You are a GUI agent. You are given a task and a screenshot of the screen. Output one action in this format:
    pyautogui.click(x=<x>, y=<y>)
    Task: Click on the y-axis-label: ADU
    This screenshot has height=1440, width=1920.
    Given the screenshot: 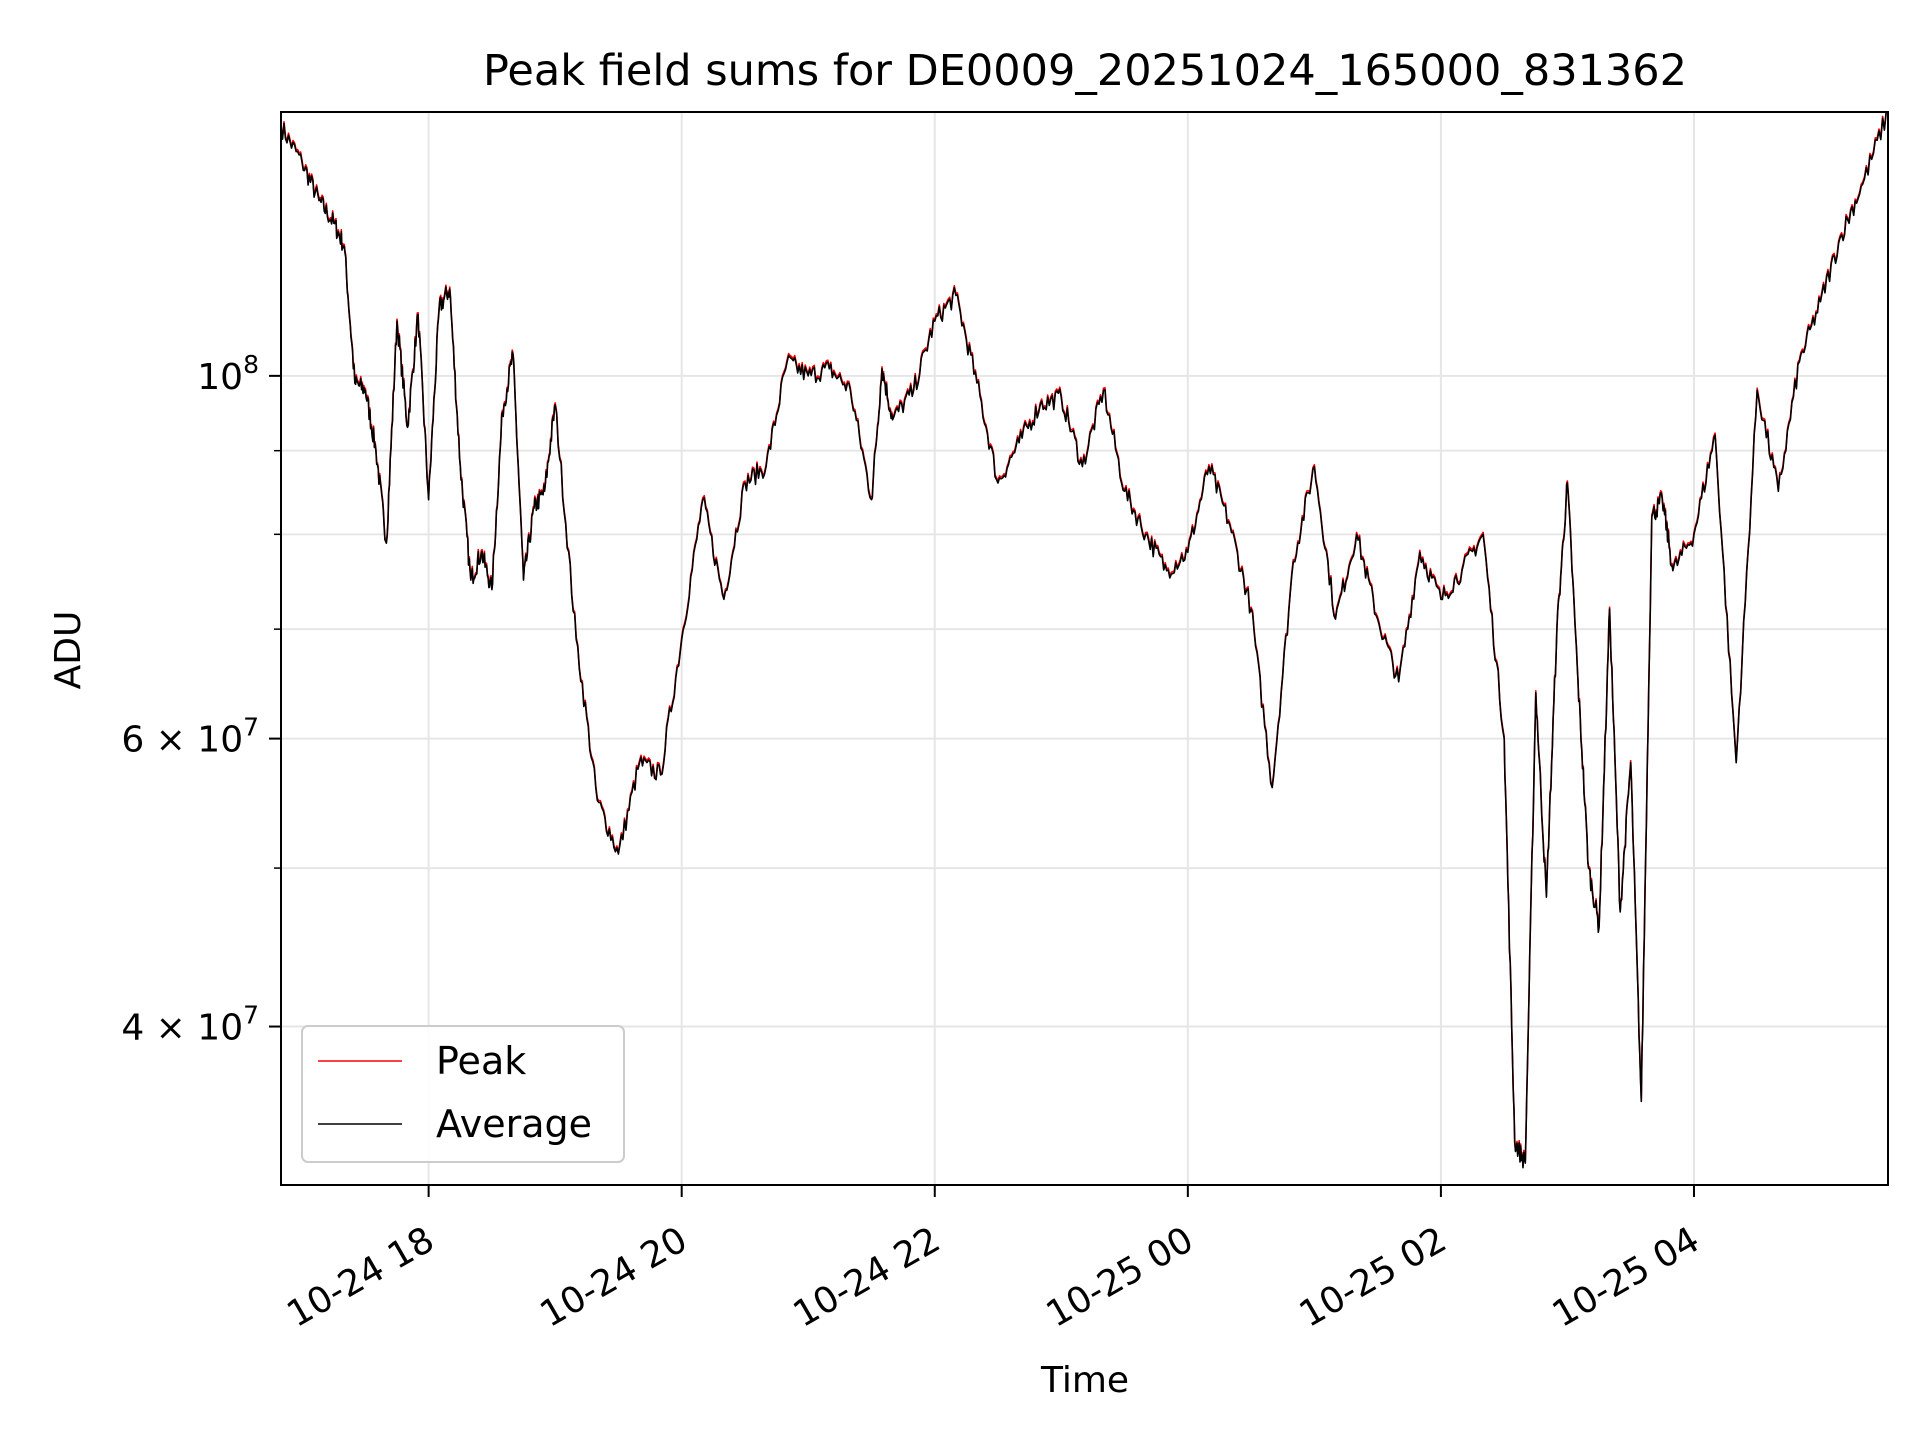 What is the action you would take?
    pyautogui.click(x=68, y=650)
    